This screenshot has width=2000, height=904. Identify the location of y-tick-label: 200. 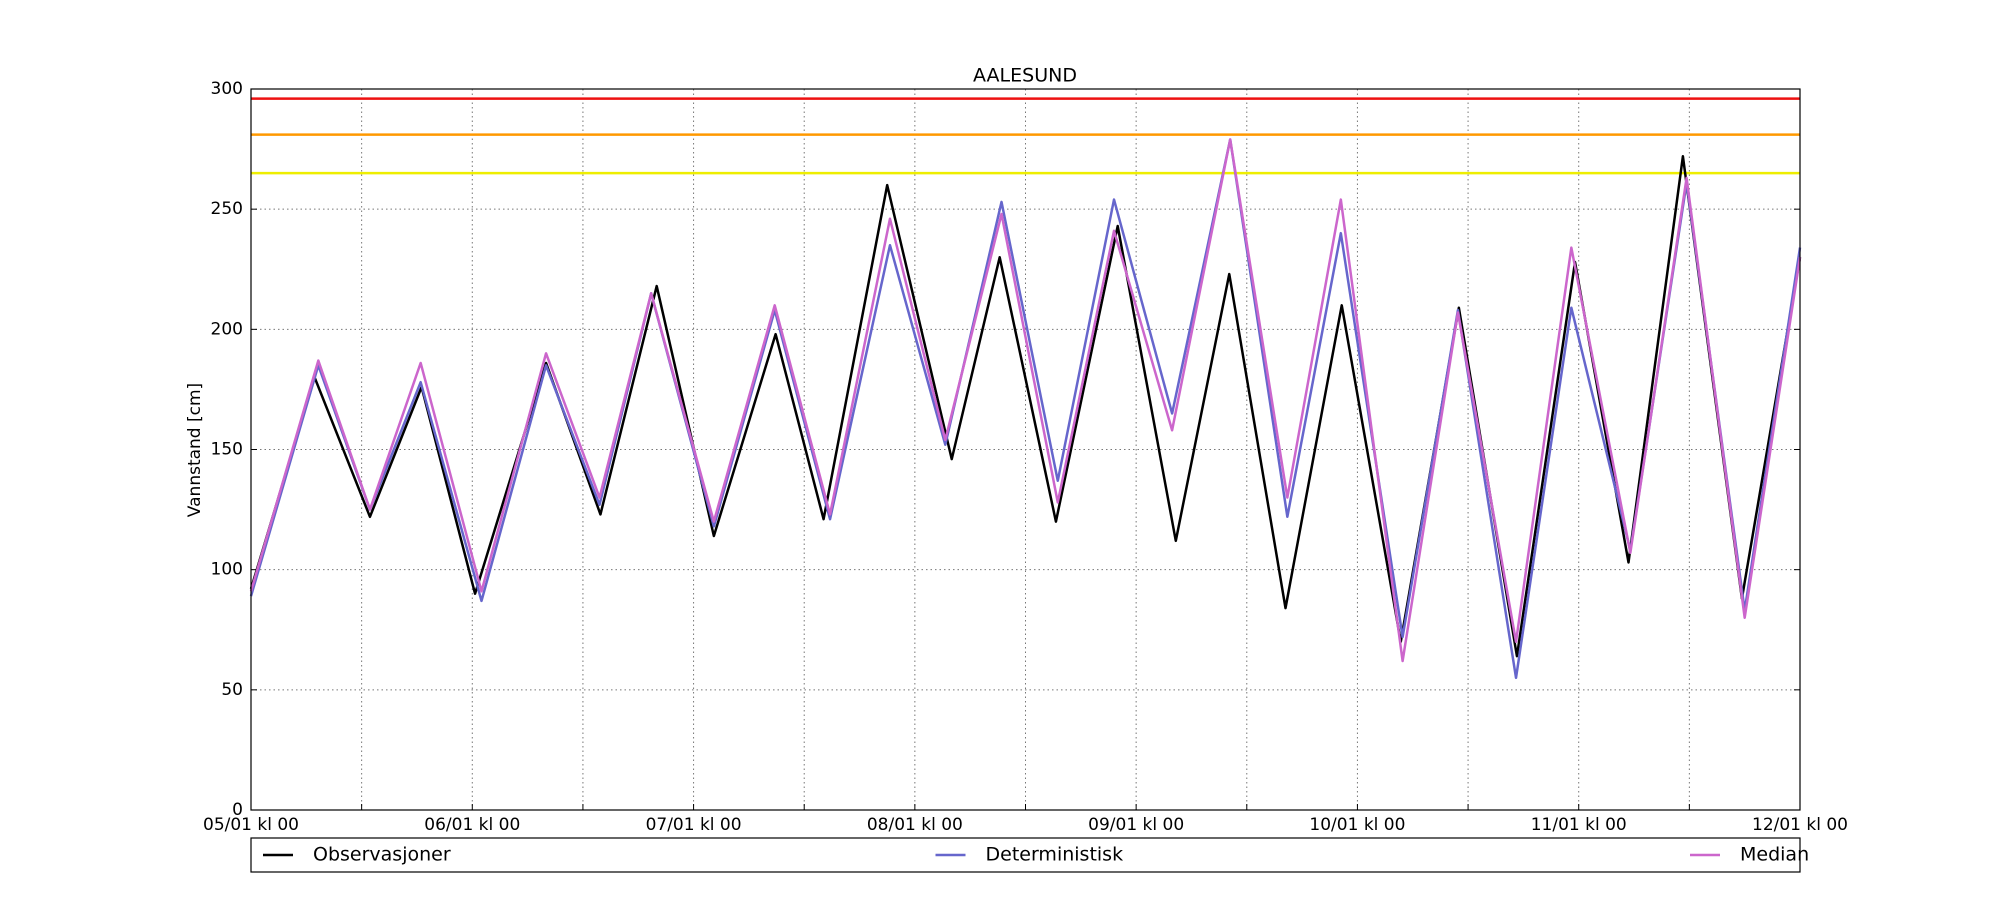
(227, 329).